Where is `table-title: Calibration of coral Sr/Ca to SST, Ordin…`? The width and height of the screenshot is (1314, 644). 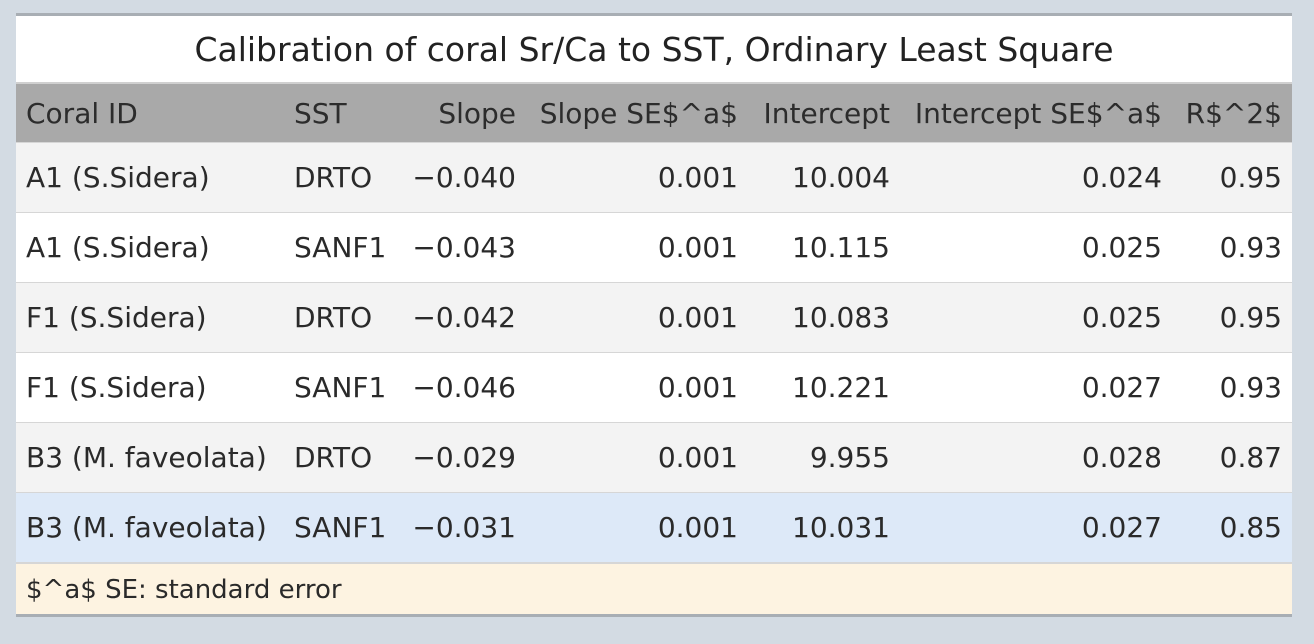 table-title: Calibration of coral Sr/Ca to SST, Ordin… is located at coordinates (654, 50).